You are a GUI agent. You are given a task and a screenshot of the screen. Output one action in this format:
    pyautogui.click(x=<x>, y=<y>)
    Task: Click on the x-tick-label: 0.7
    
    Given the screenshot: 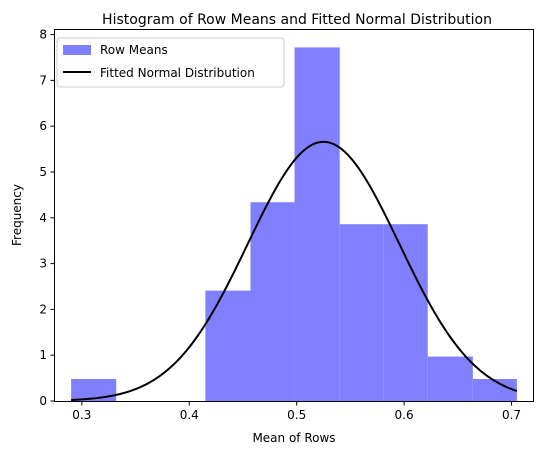 What is the action you would take?
    pyautogui.click(x=511, y=415)
    